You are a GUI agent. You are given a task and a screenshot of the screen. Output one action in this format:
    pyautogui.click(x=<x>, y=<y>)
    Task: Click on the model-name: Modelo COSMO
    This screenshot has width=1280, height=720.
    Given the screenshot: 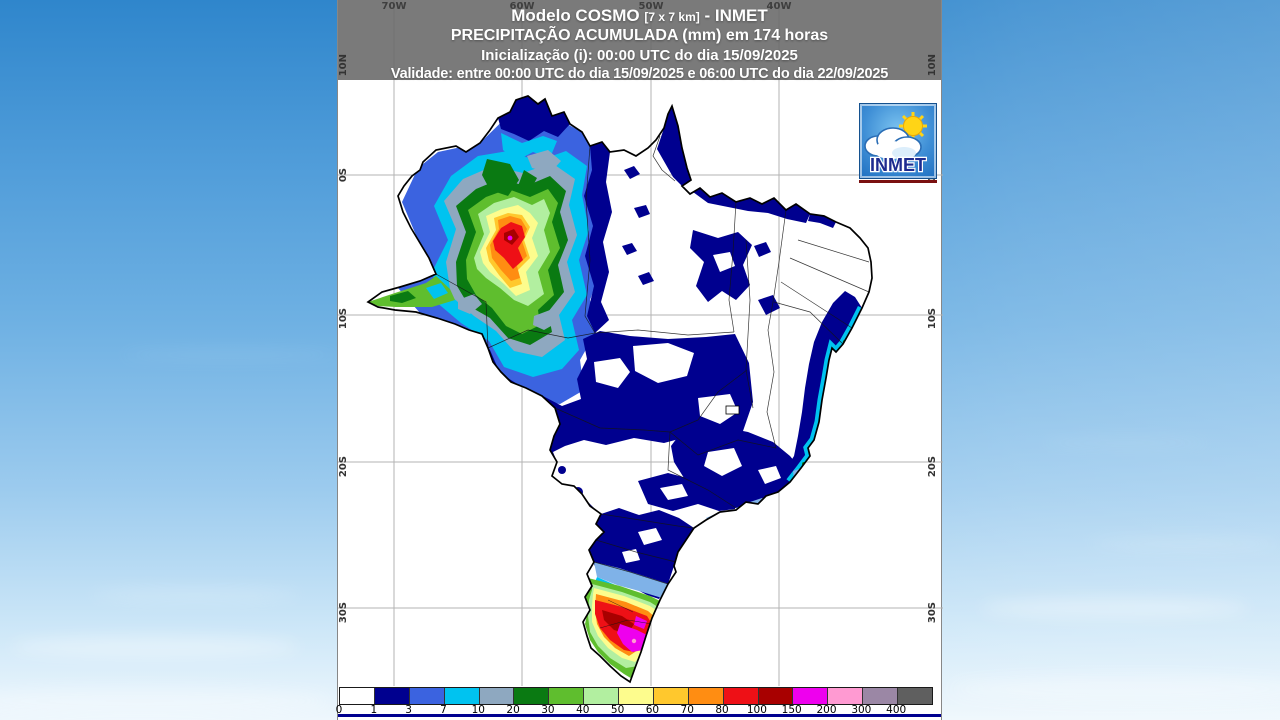 What is the action you would take?
    pyautogui.click(x=575, y=15)
    